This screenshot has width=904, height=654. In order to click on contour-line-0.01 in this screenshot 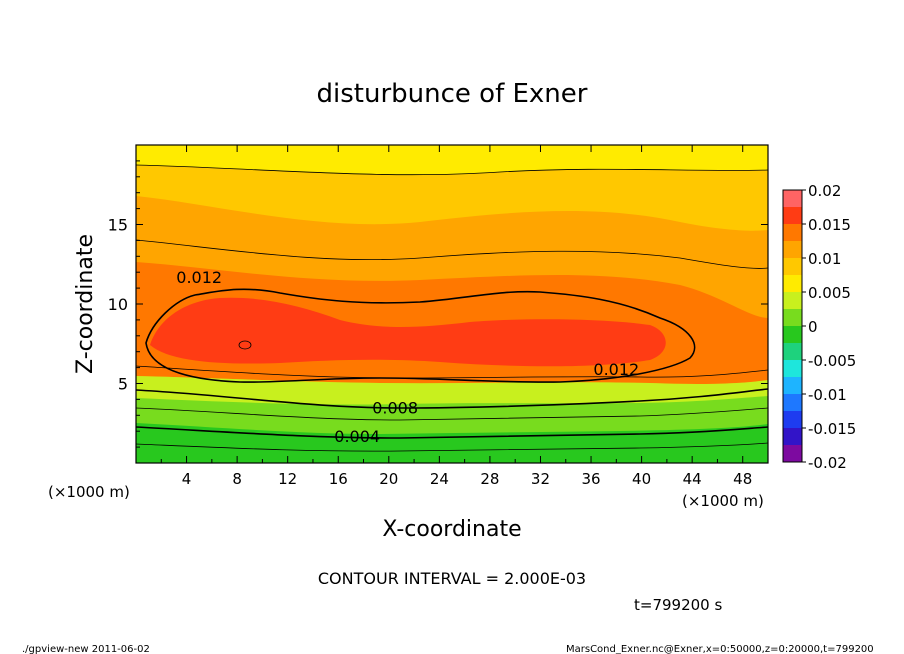, I will do `click(452, 254)`.